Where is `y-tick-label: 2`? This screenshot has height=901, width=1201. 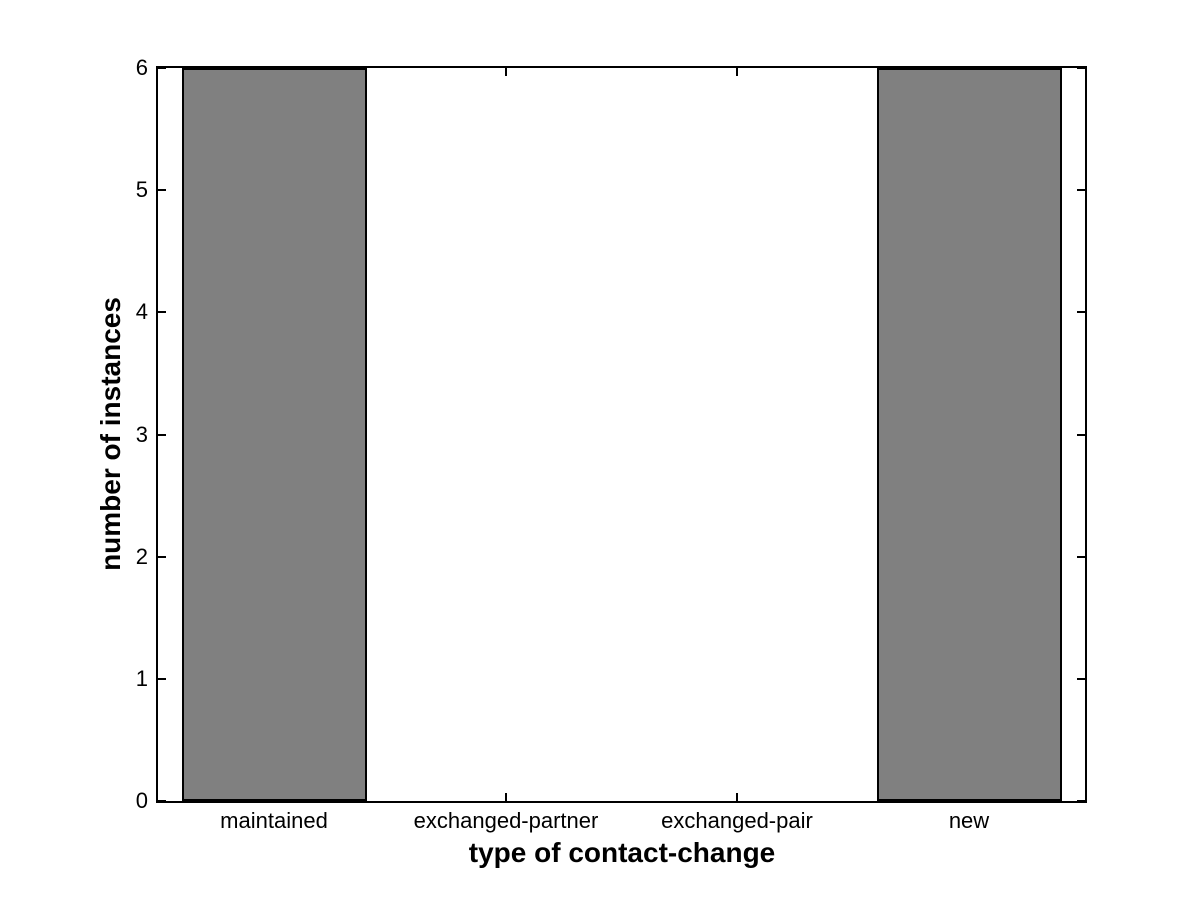
y-tick-label: 2 is located at coordinates (141, 556).